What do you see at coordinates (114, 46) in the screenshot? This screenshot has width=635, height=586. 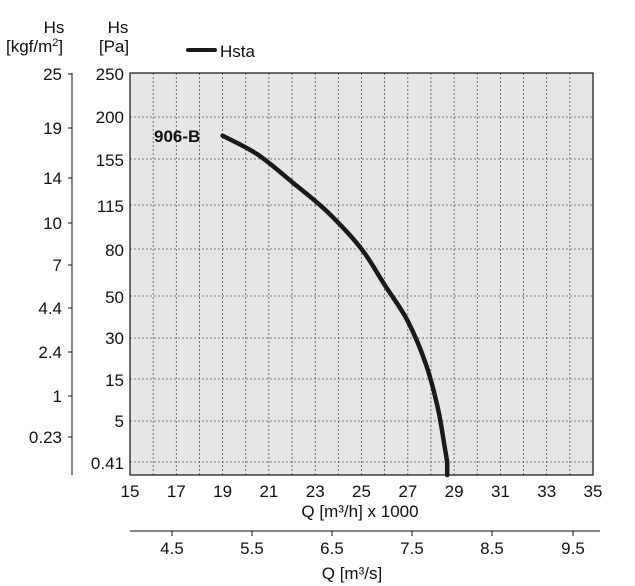 I see `pa-axis-unit-line2: [Pa]` at bounding box center [114, 46].